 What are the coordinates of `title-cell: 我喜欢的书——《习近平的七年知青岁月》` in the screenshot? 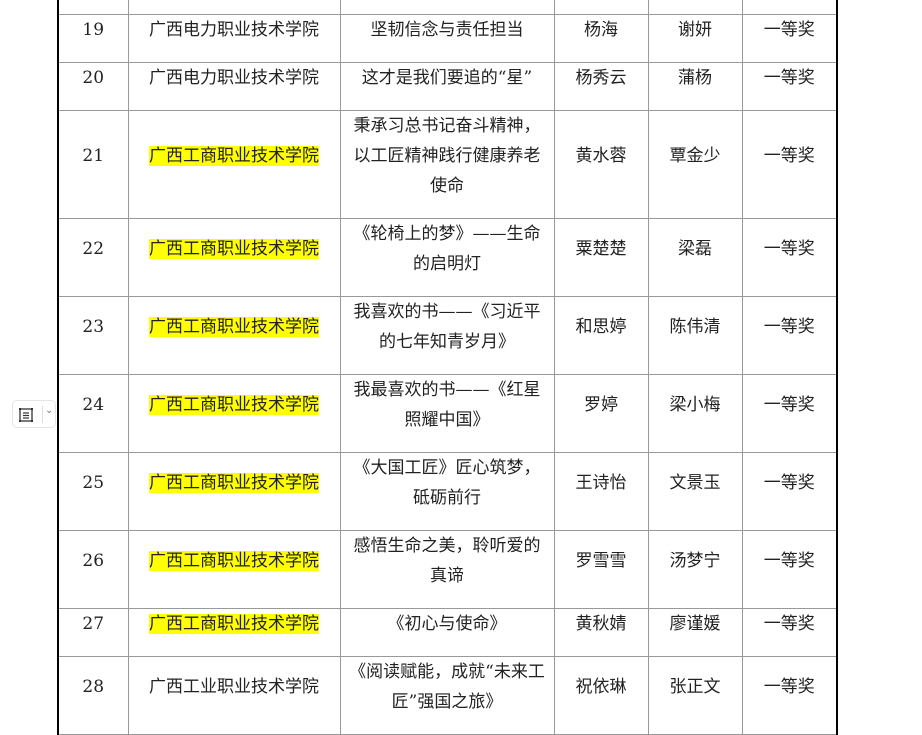 It's located at (447, 335).